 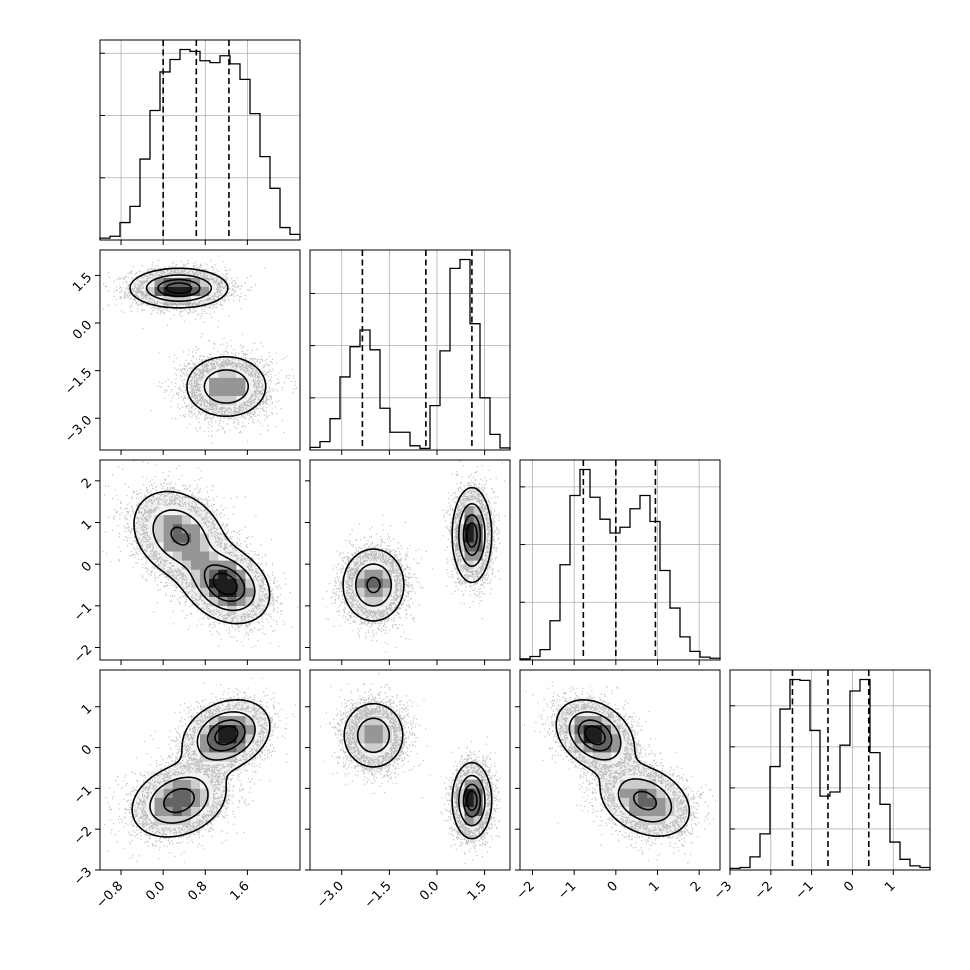 What do you see at coordinates (378, 895) in the screenshot?
I see `x-tick-label: −1.5` at bounding box center [378, 895].